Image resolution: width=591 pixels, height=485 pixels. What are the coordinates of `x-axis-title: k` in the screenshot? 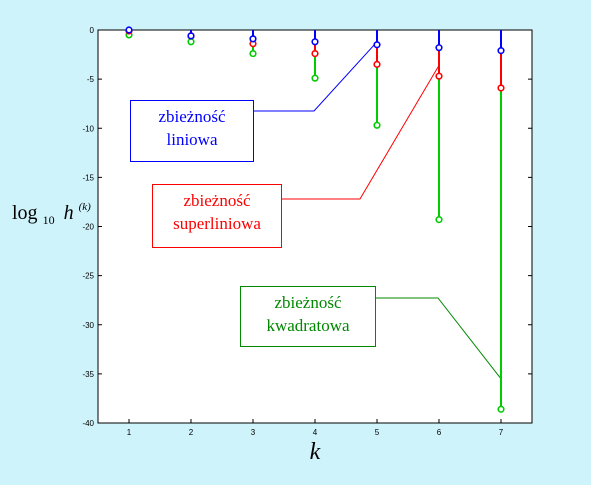 It's located at (315, 452).